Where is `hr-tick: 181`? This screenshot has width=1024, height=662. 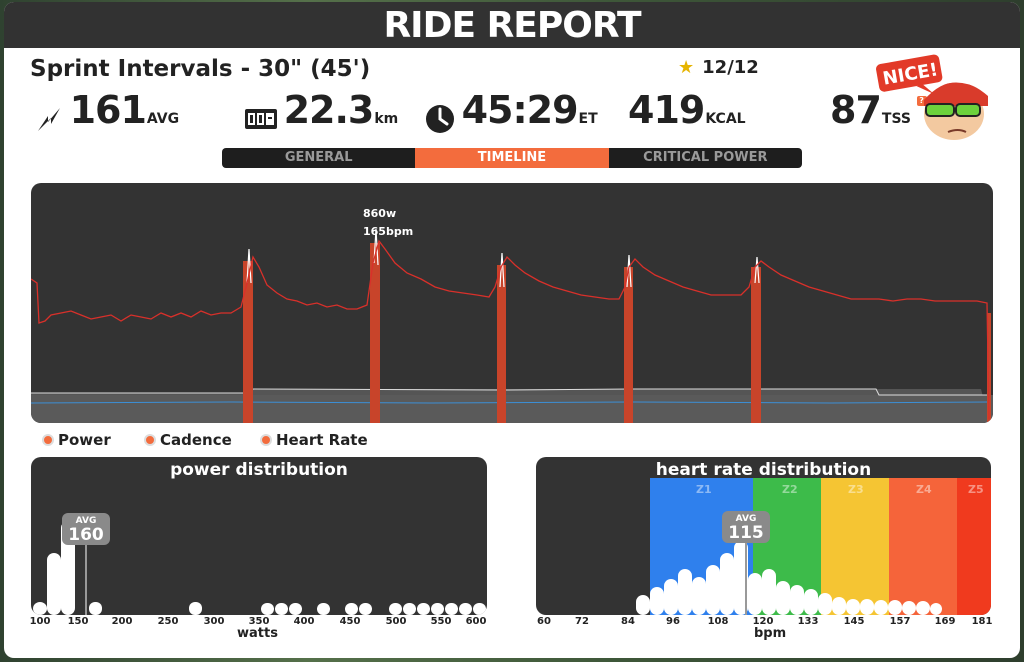 hr-tick: 181 is located at coordinates (982, 621).